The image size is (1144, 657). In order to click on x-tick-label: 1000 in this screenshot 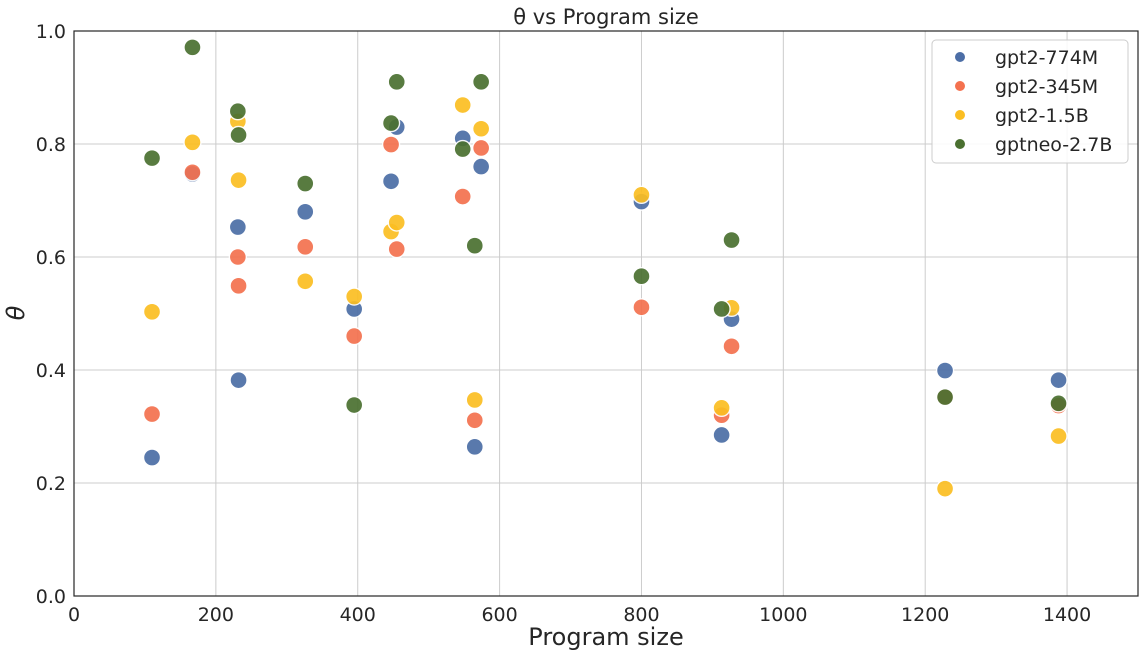, I will do `click(783, 615)`.